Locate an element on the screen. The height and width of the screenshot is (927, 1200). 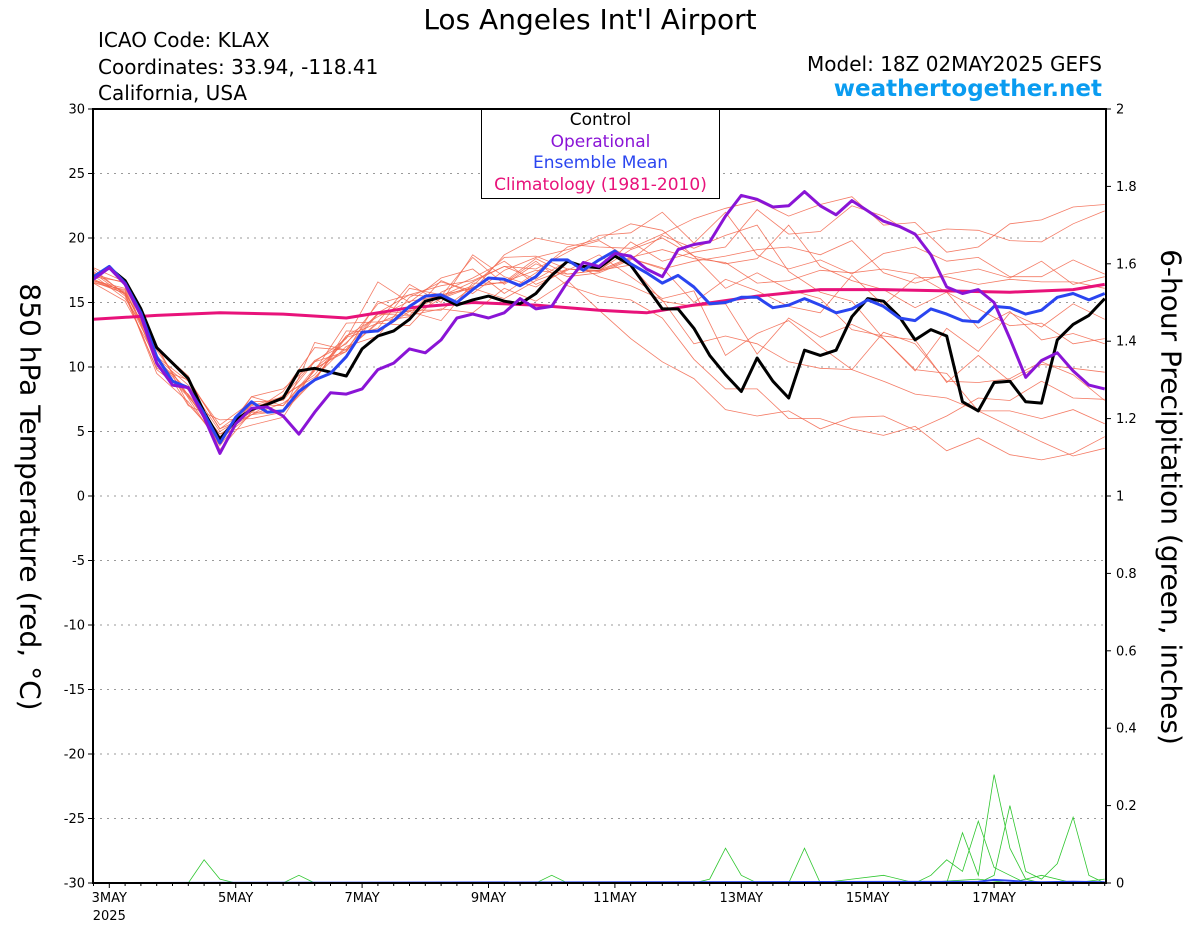
model-run: Model: 18Z 02MAY2025 GEFS is located at coordinates (954, 64).